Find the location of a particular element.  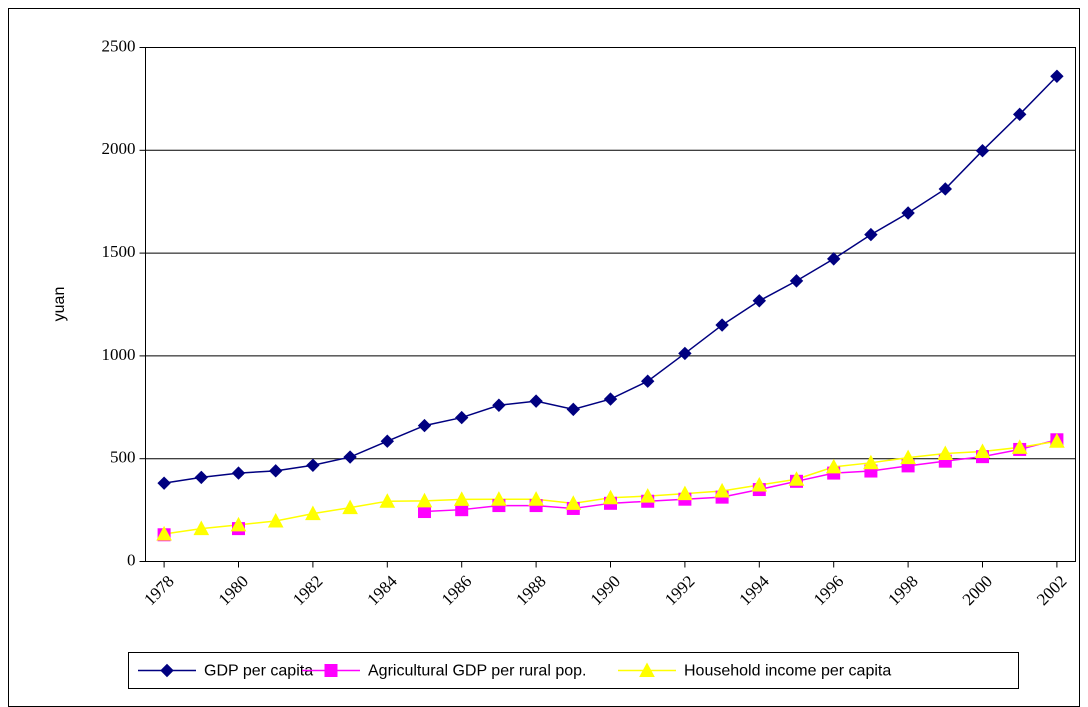

legend-label: GDP per capita is located at coordinates (258, 671).